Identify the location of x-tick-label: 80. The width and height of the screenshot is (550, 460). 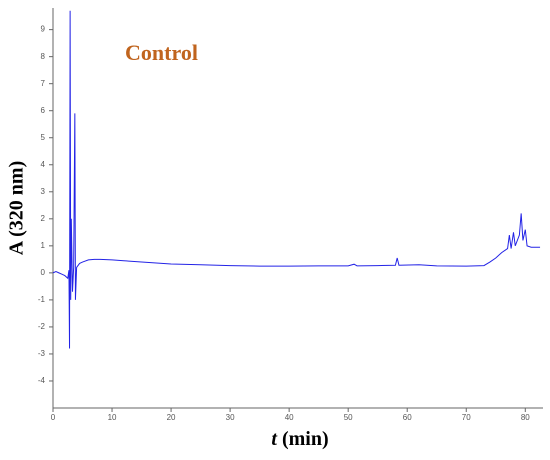
(525, 417).